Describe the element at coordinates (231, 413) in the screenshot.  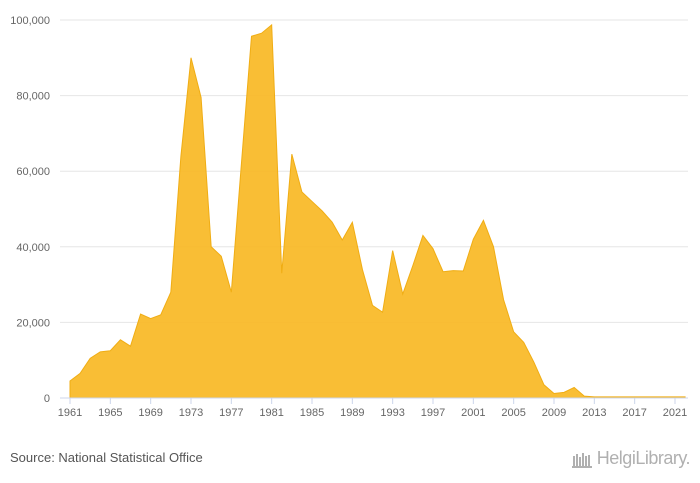
I see `x-tick-label: 1977` at that location.